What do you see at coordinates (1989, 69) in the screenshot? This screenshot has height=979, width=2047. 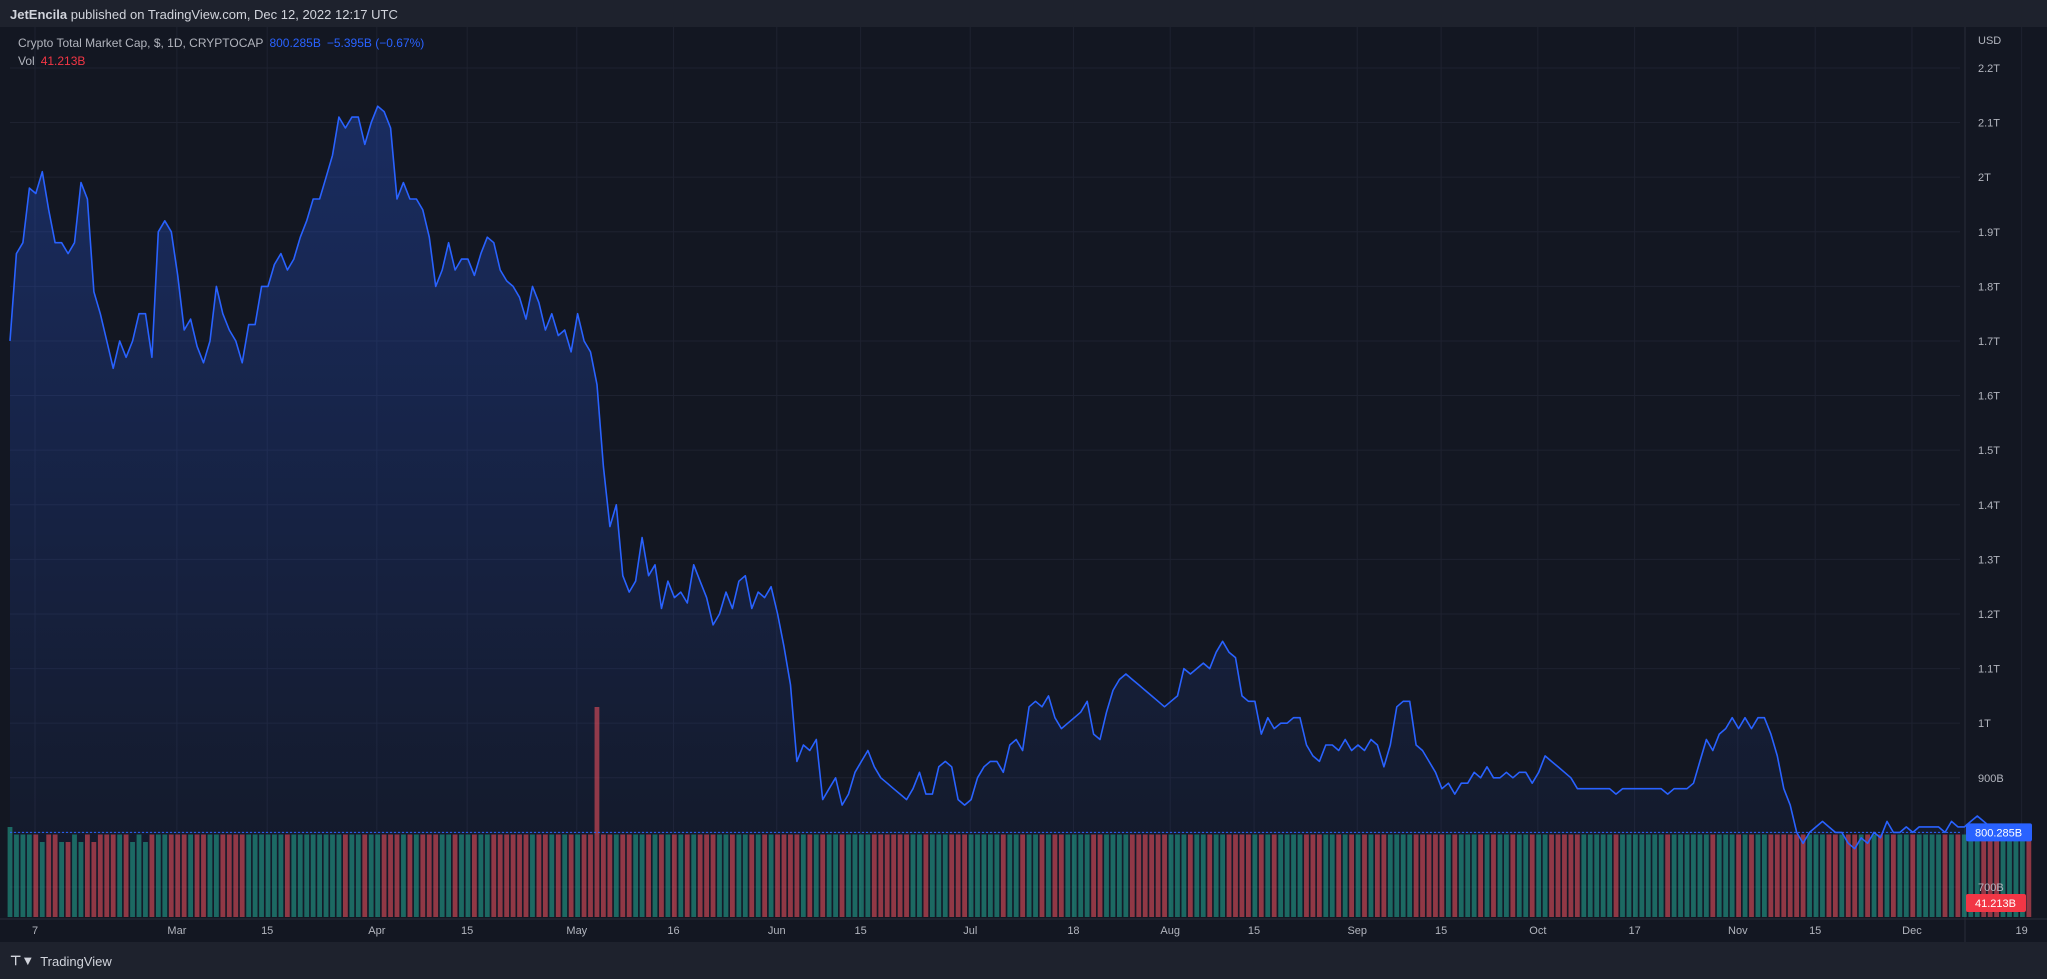 I see `y-tick-label: 2.2T` at bounding box center [1989, 69].